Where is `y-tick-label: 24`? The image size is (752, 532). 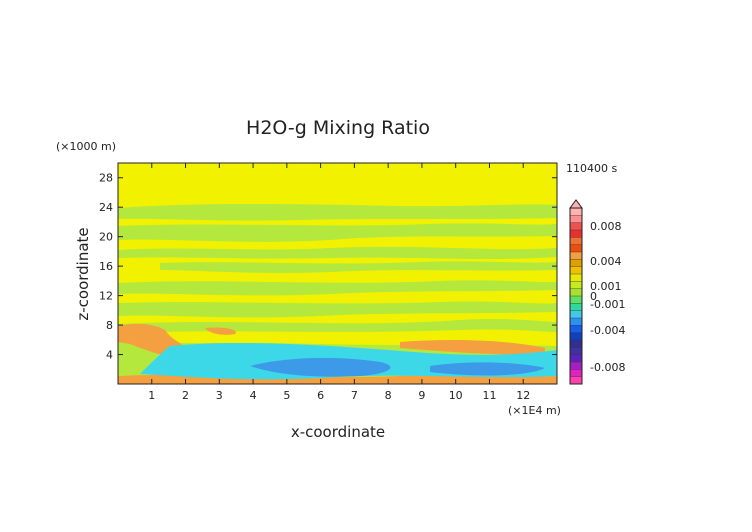
y-tick-label: 24 is located at coordinates (106, 207).